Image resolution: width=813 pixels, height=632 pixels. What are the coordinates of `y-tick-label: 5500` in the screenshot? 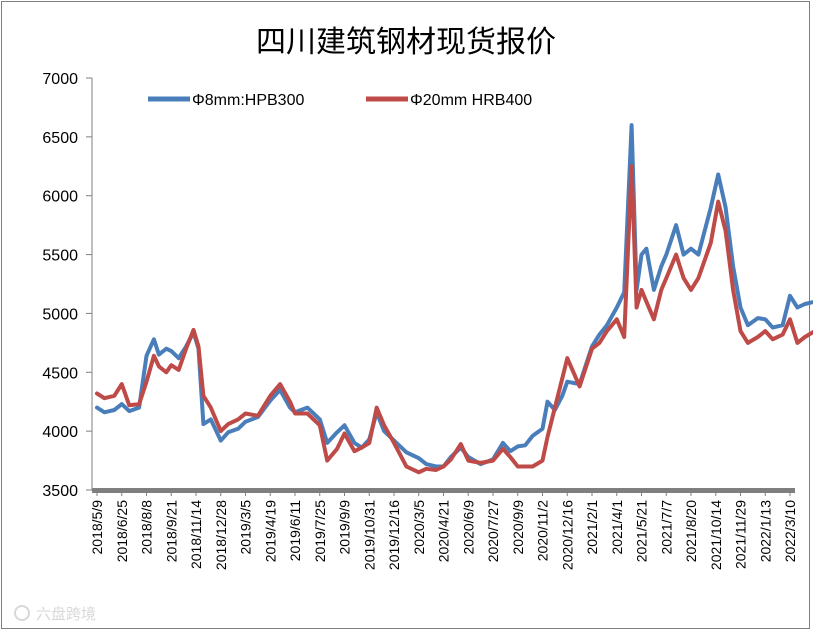 It's located at (60, 256).